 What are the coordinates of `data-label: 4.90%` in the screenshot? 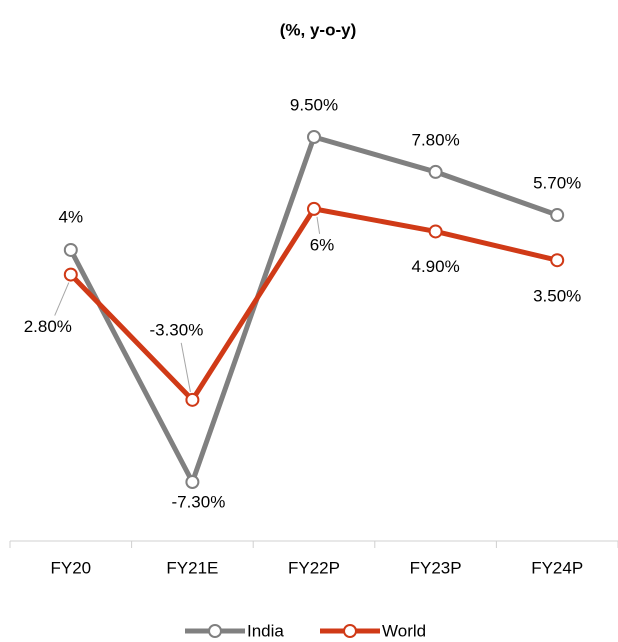 It's located at (435, 266).